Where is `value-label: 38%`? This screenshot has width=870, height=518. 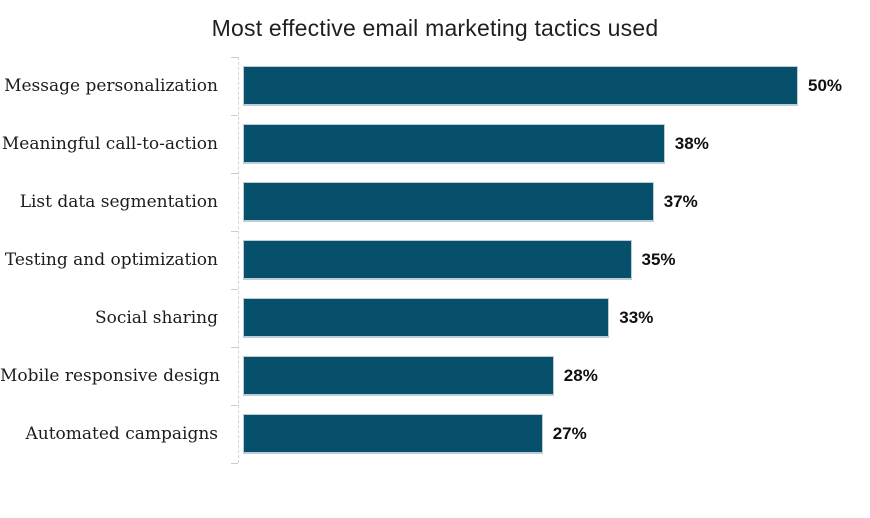 value-label: 38% is located at coordinates (691, 143).